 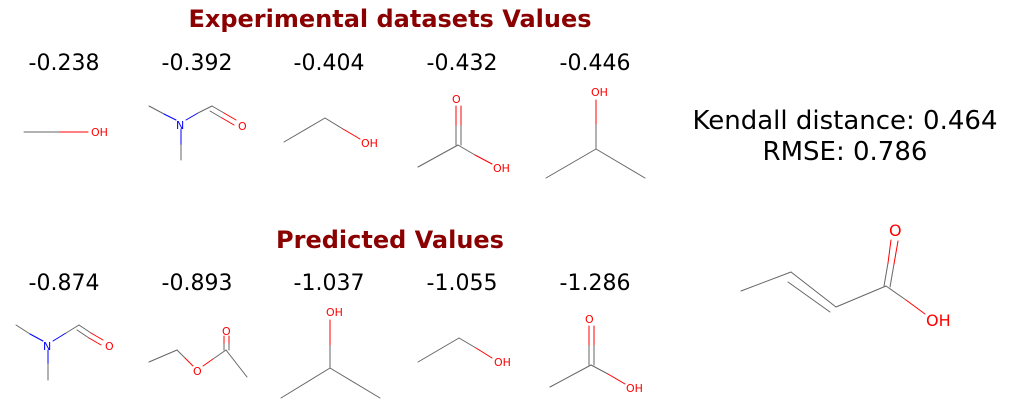 I want to click on experimental-value: -0.404, so click(x=329, y=63).